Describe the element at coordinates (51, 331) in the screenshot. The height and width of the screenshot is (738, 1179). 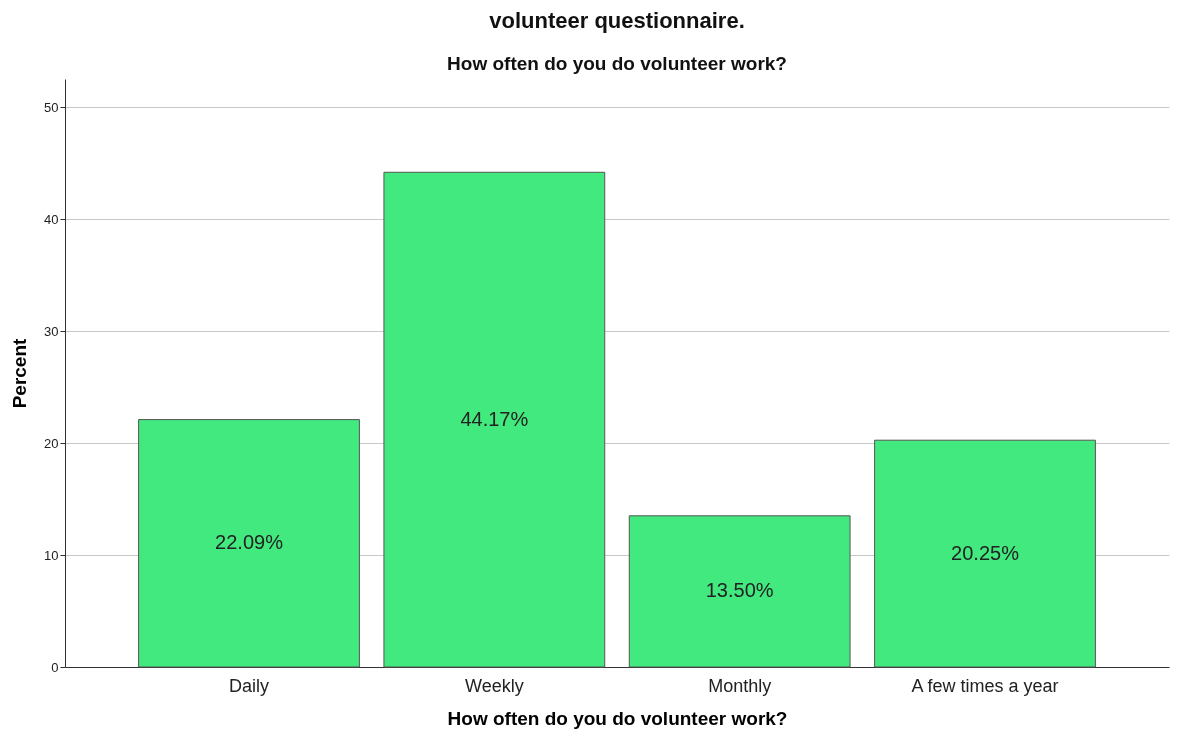
I see `y-tick-label: 30` at that location.